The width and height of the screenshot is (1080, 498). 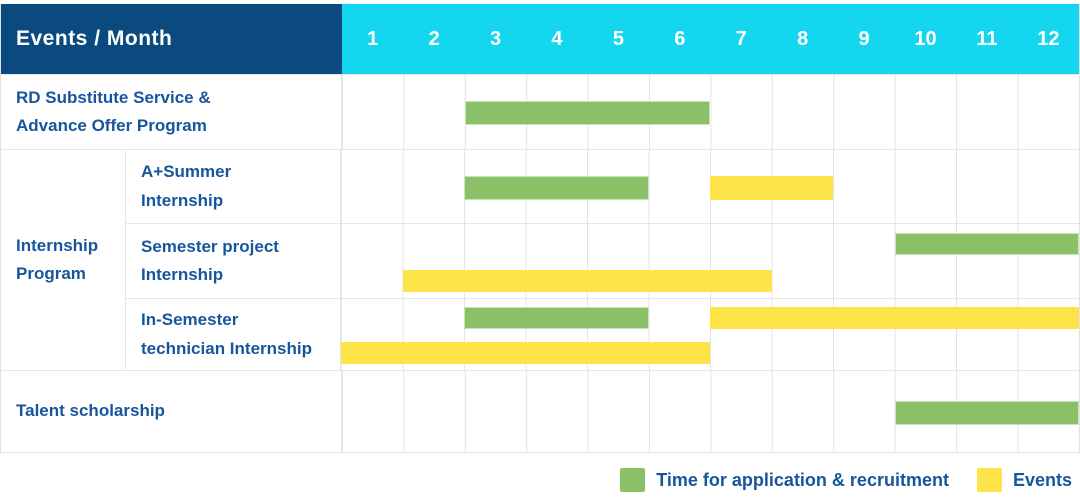 I want to click on legend-label: Time for application & recruitment, so click(x=802, y=479).